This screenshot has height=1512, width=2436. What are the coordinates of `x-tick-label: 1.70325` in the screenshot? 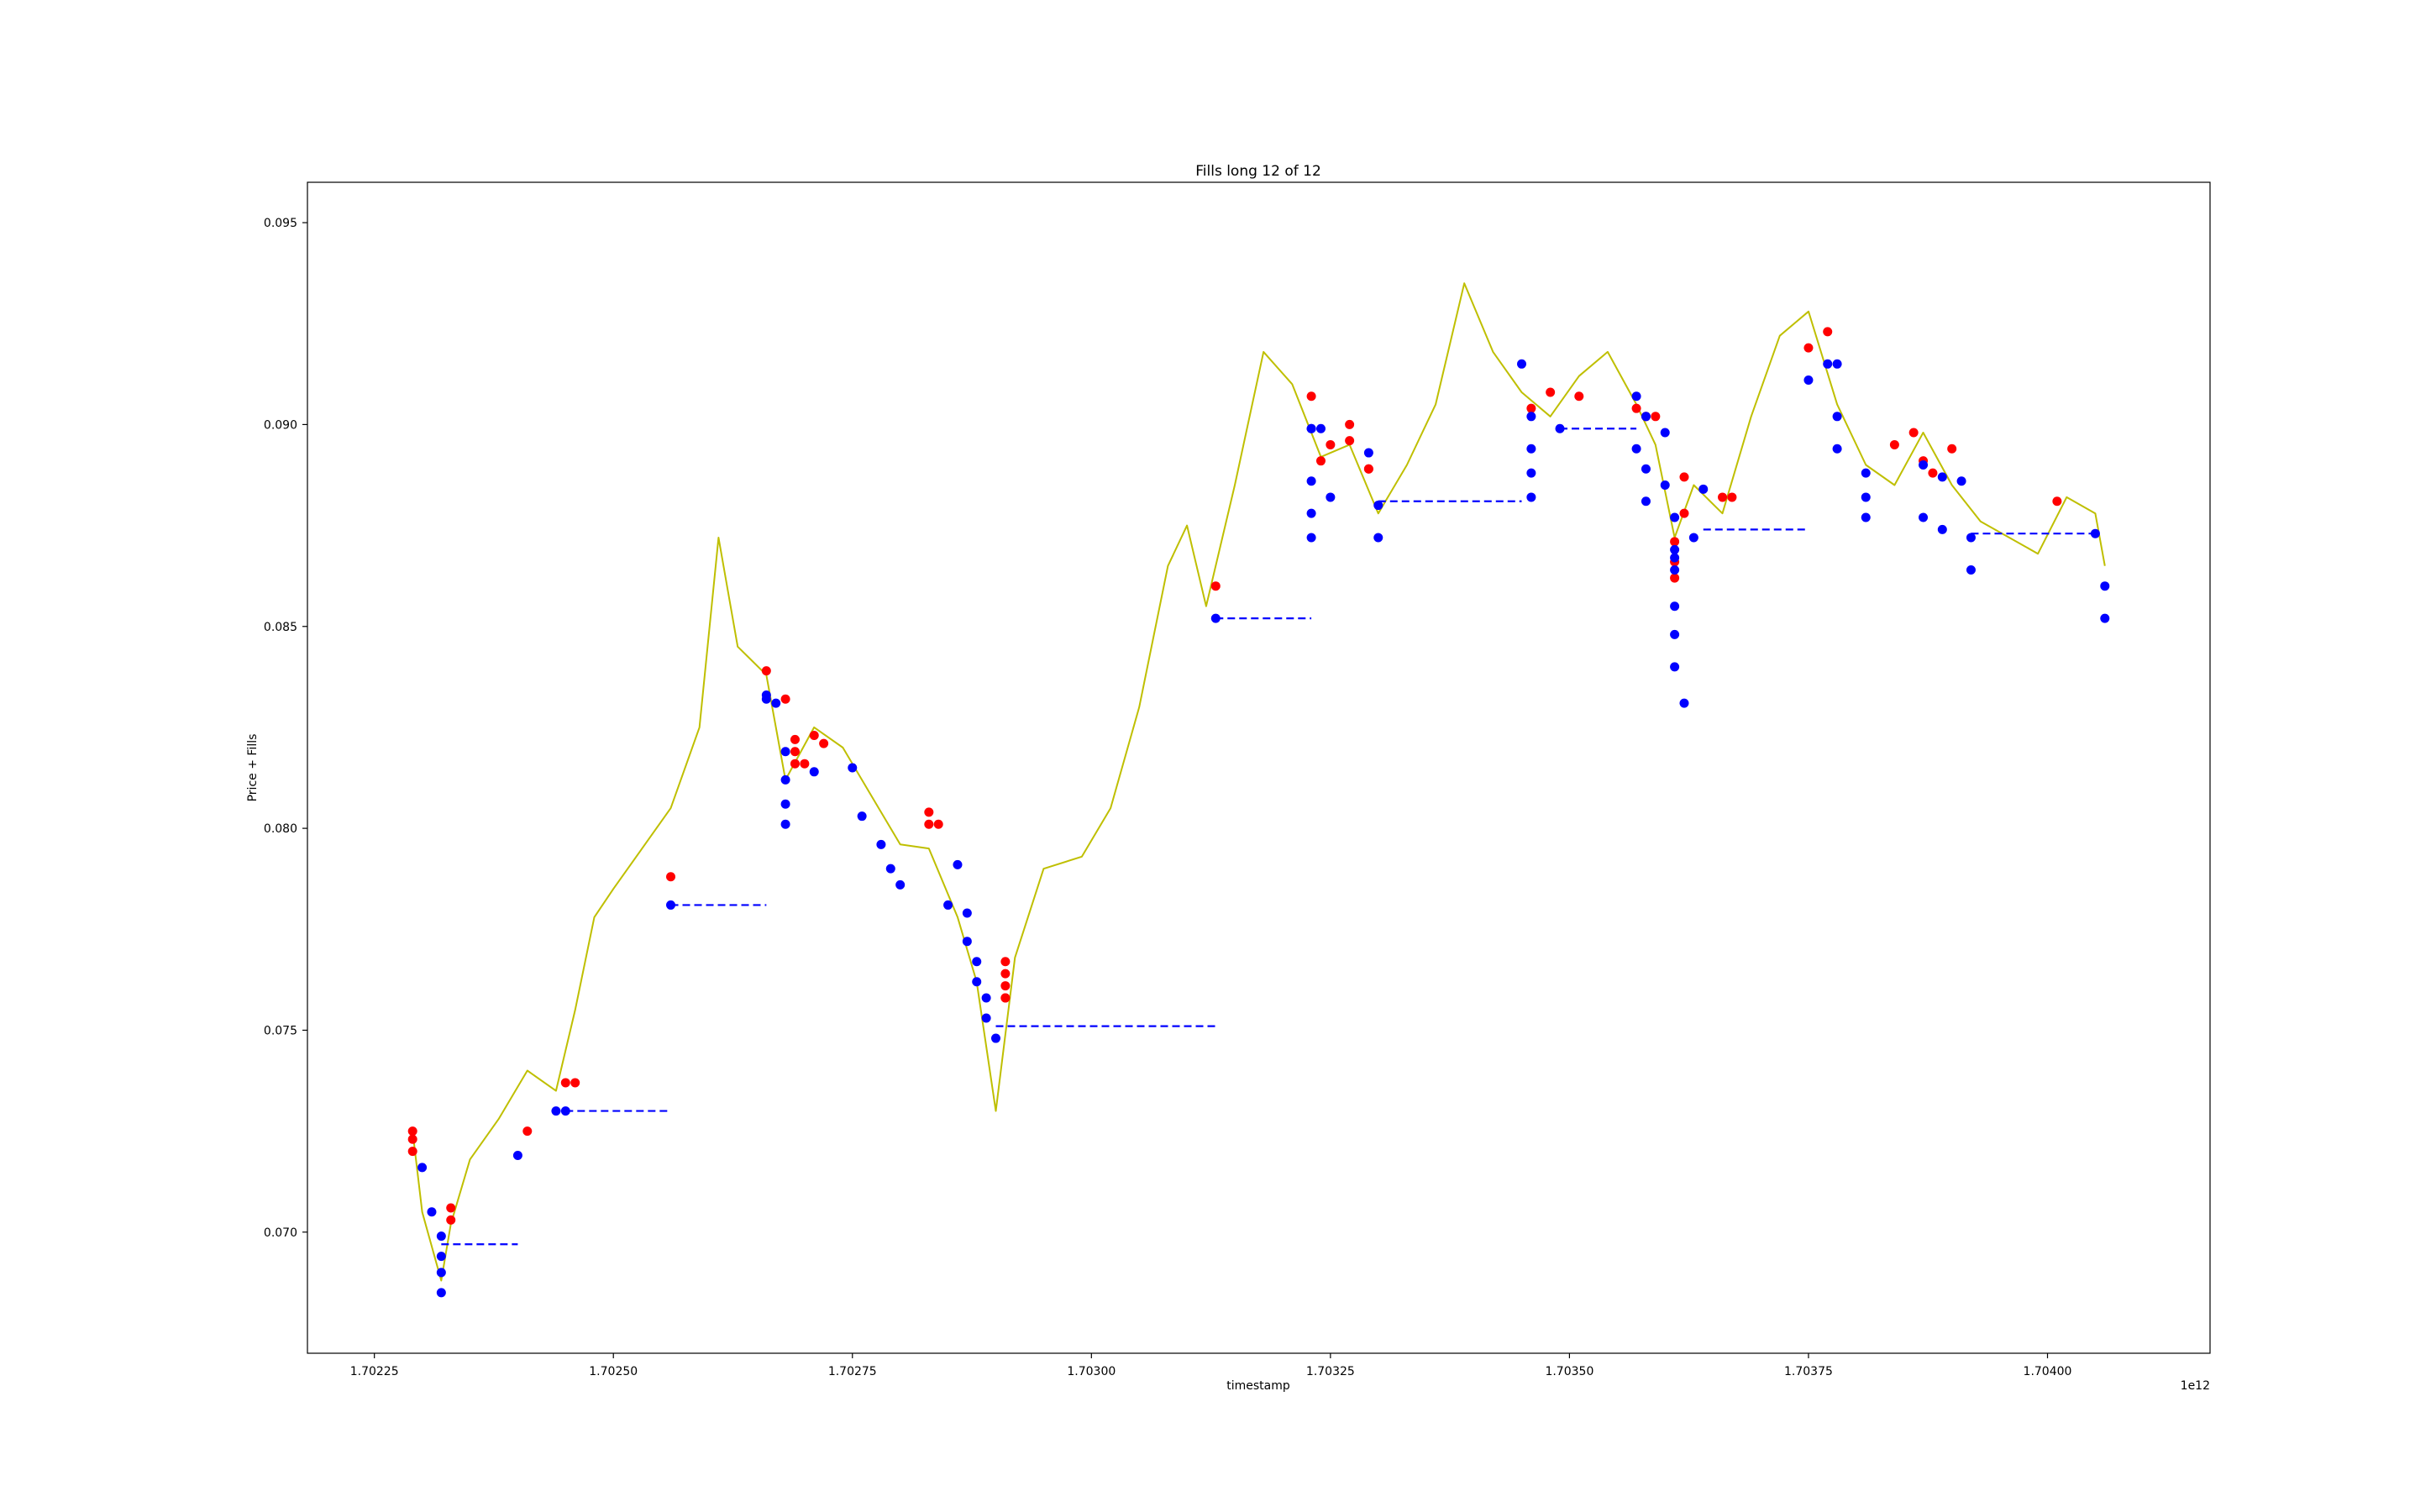 It's located at (1330, 1371).